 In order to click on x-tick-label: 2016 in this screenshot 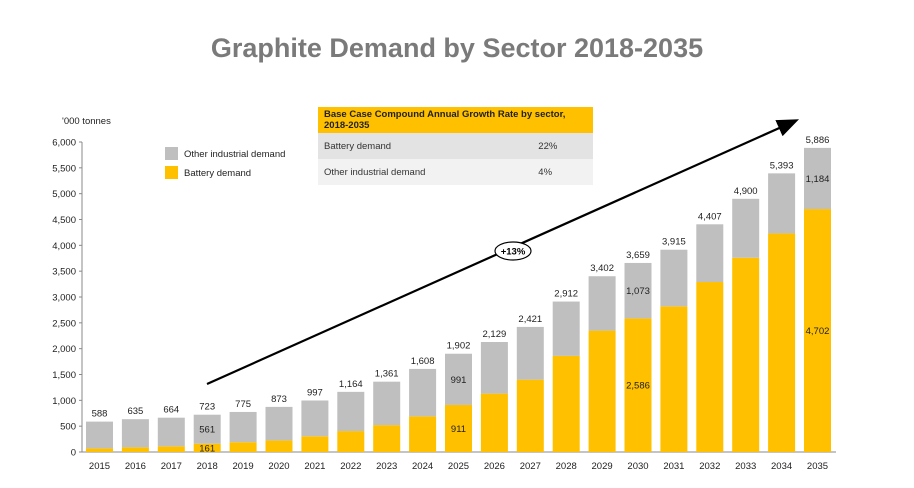, I will do `click(135, 466)`.